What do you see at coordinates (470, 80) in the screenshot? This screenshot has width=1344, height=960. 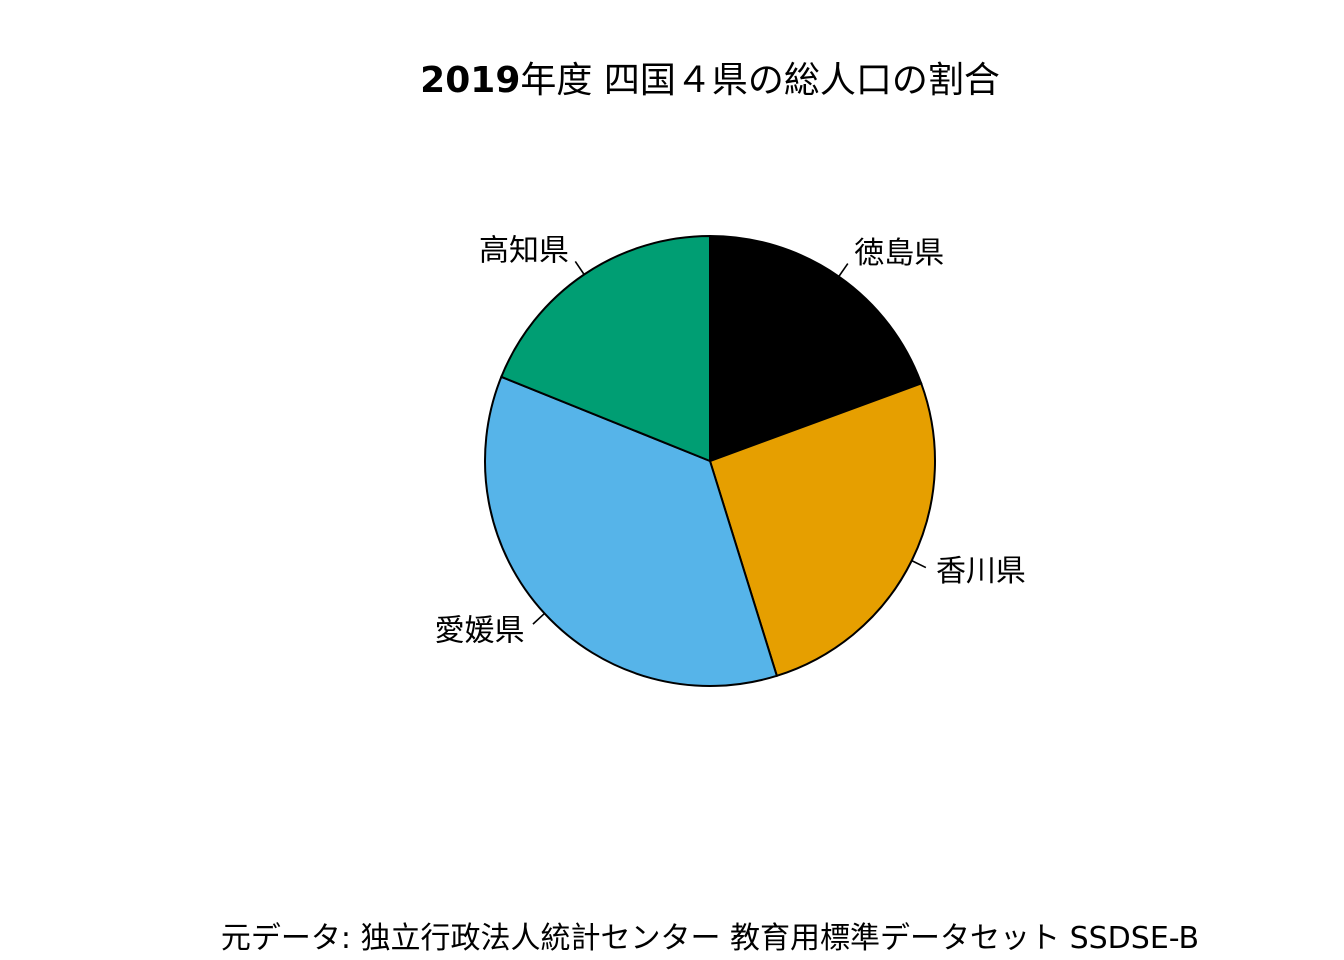 I see `chart-title-year: 2019` at bounding box center [470, 80].